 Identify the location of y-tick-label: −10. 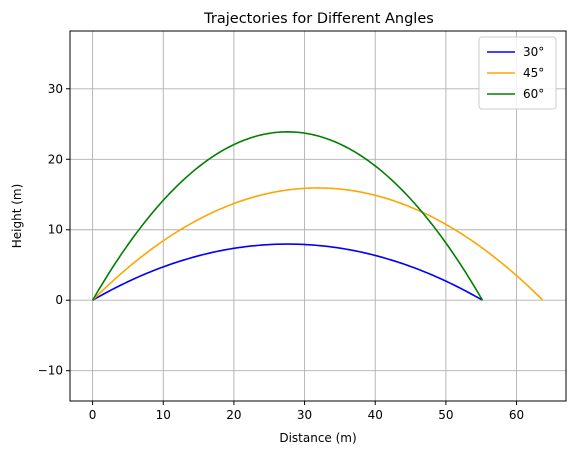
(50, 371).